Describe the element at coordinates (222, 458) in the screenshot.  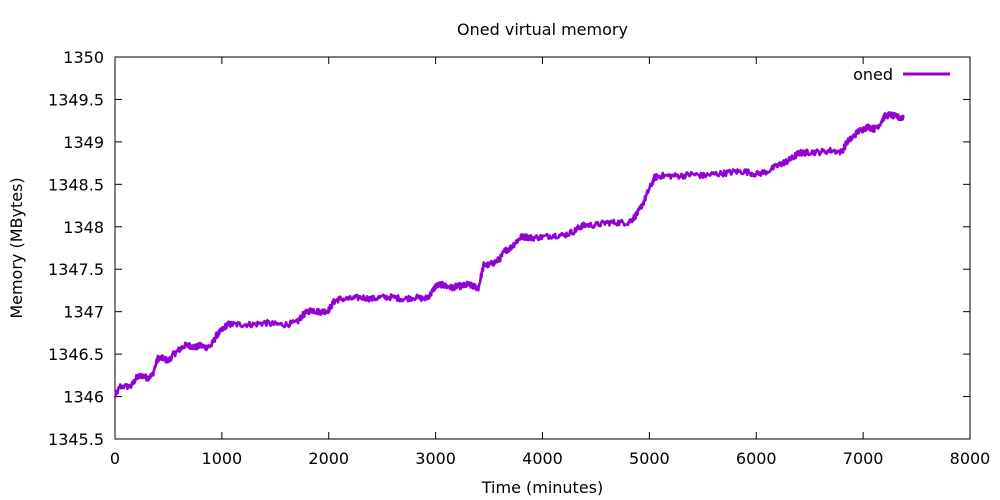
I see `x-tick-label: 1000` at that location.